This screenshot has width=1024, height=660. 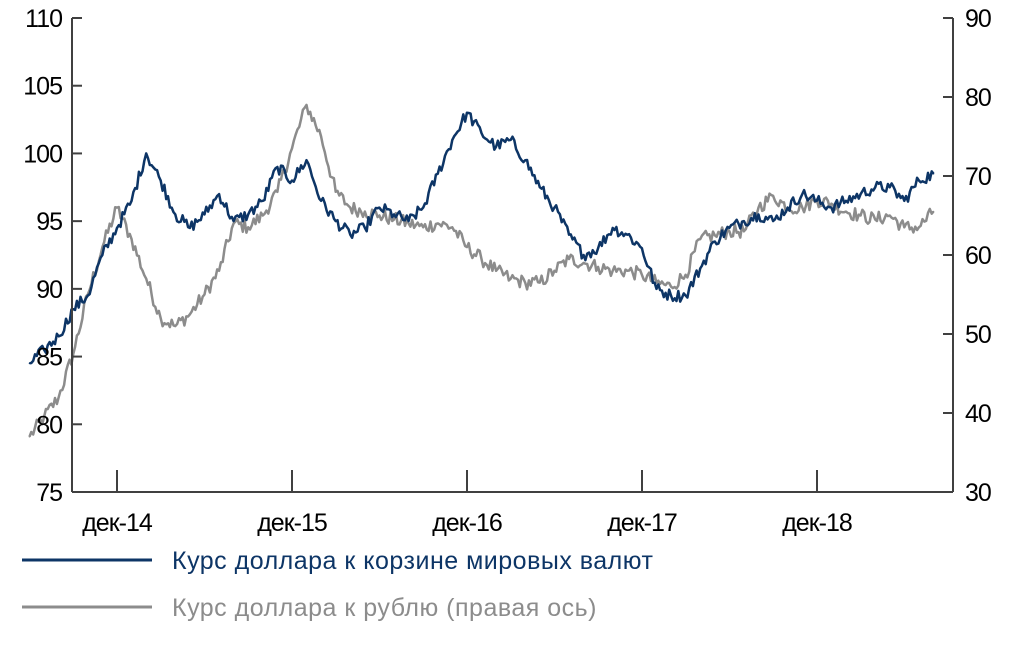 I want to click on x-tick-label: дек-17, so click(x=642, y=523).